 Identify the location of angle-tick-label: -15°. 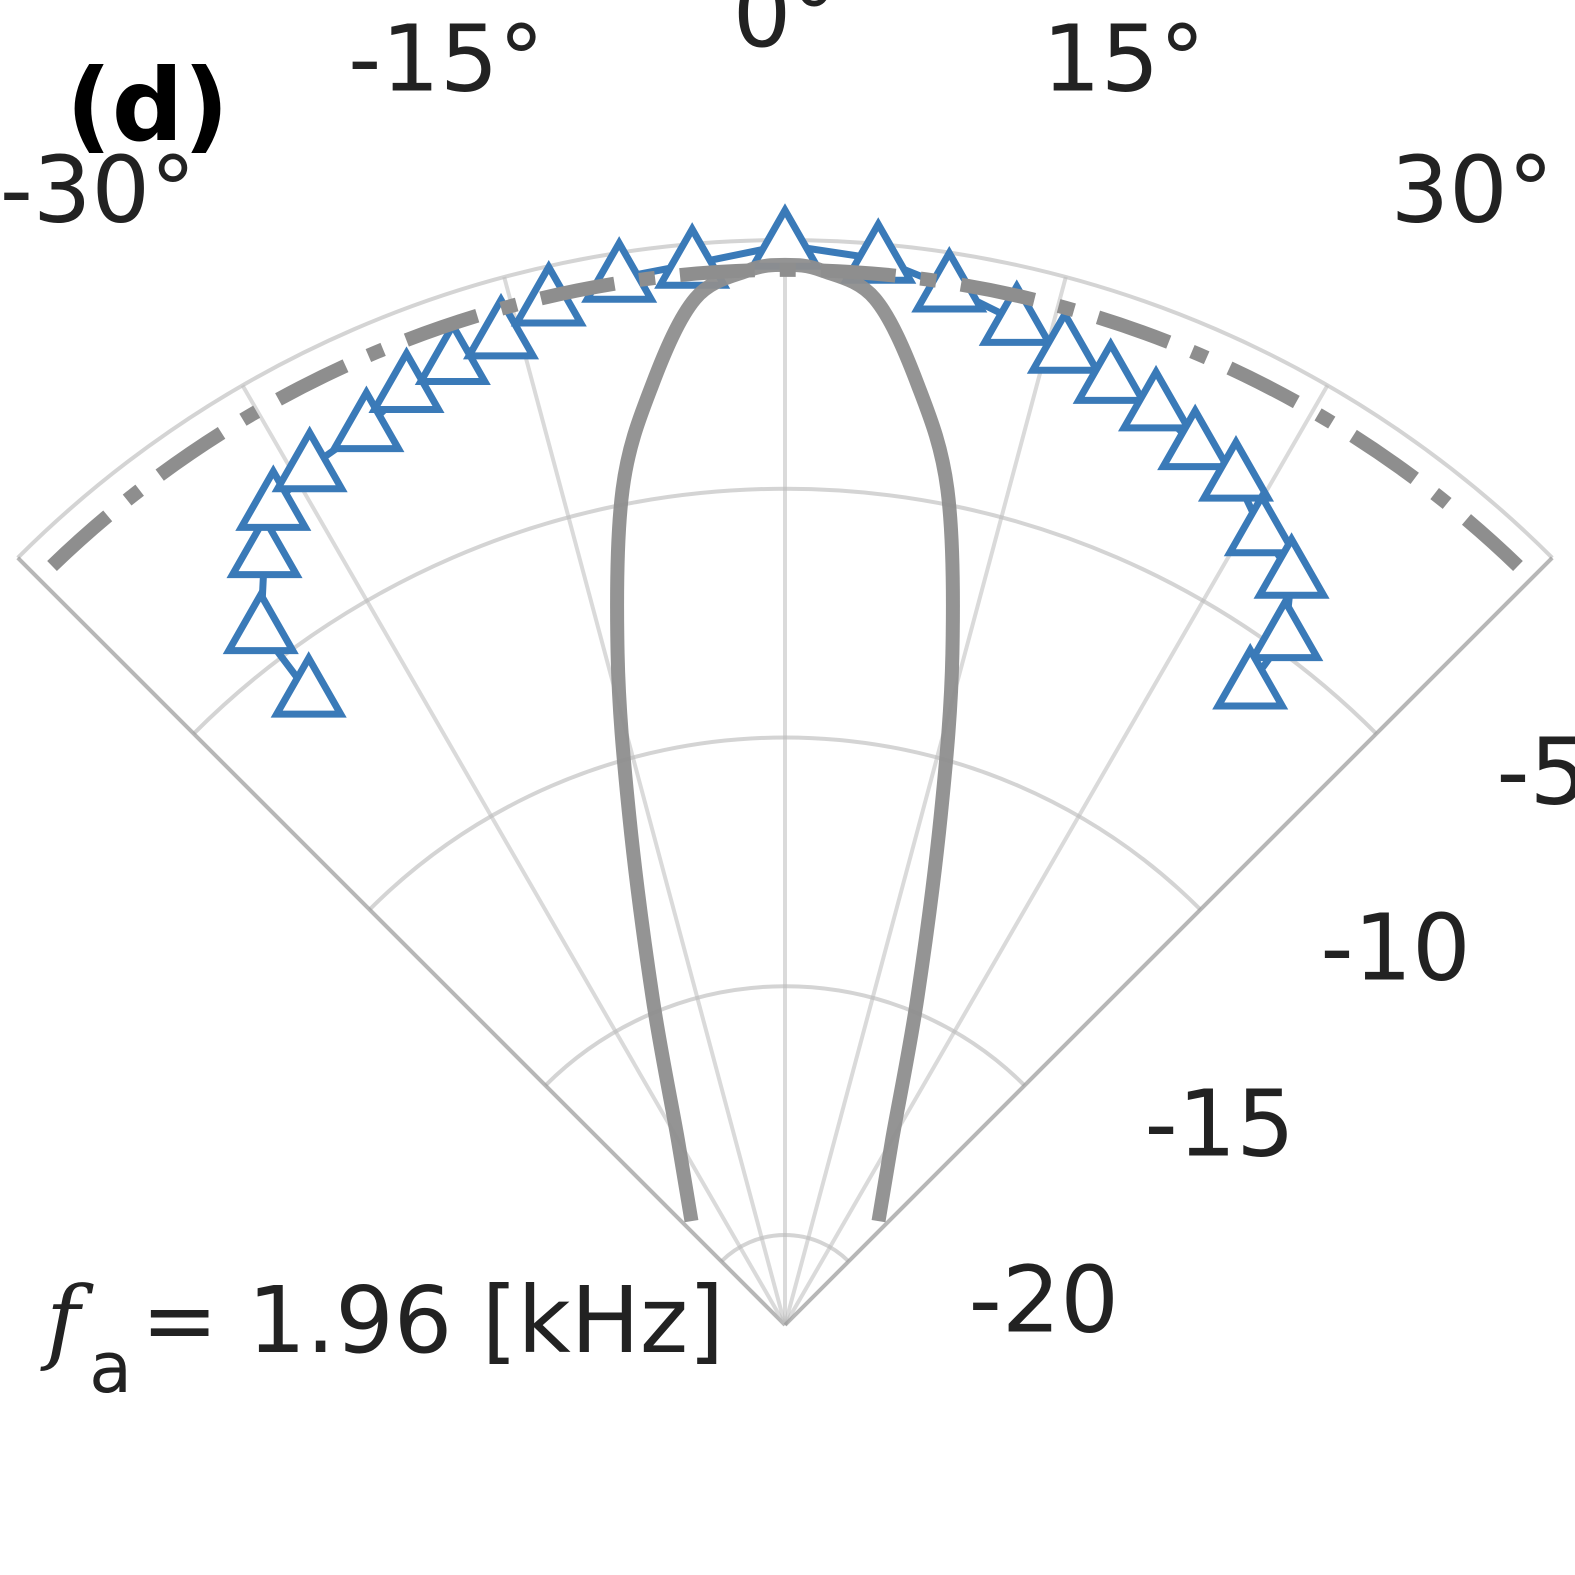
(446, 59).